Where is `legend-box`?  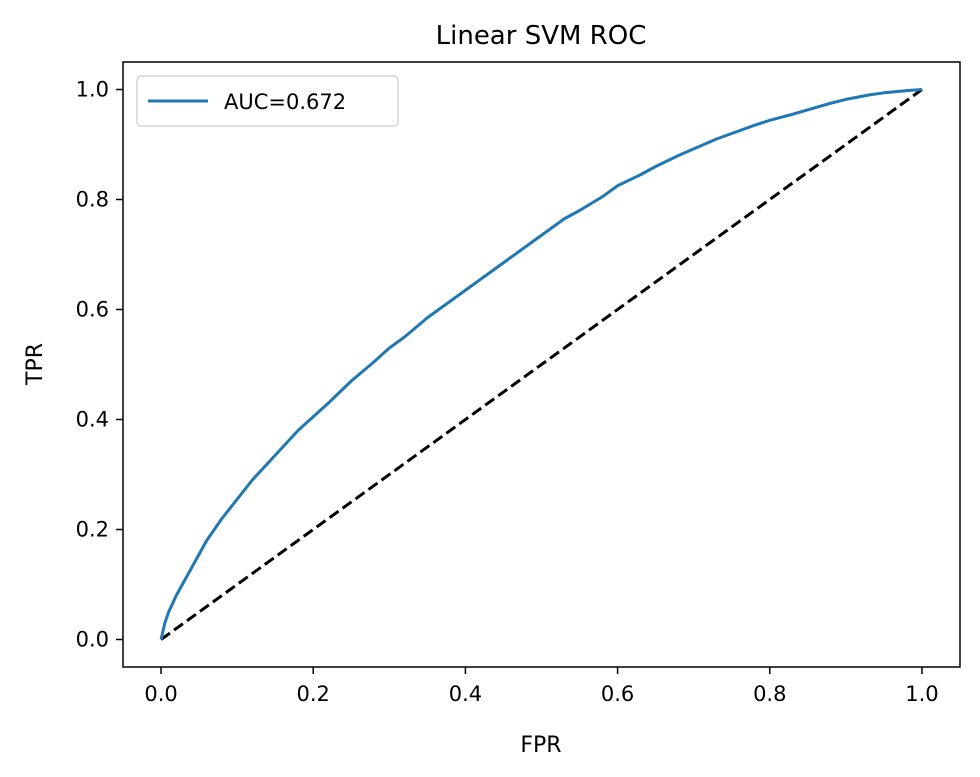
legend-box is located at coordinates (267, 101).